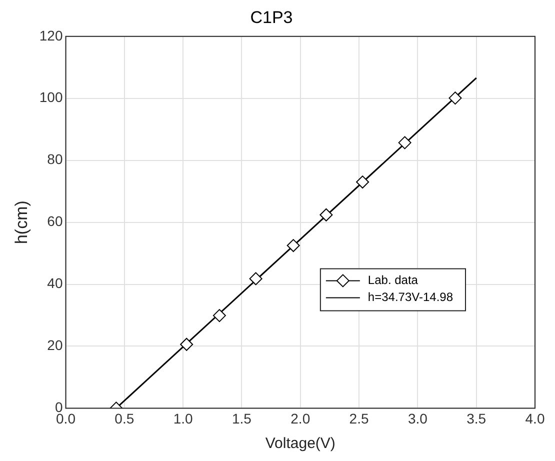 The width and height of the screenshot is (555, 461). What do you see at coordinates (242, 418) in the screenshot?
I see `x-tick-label: 1.5` at bounding box center [242, 418].